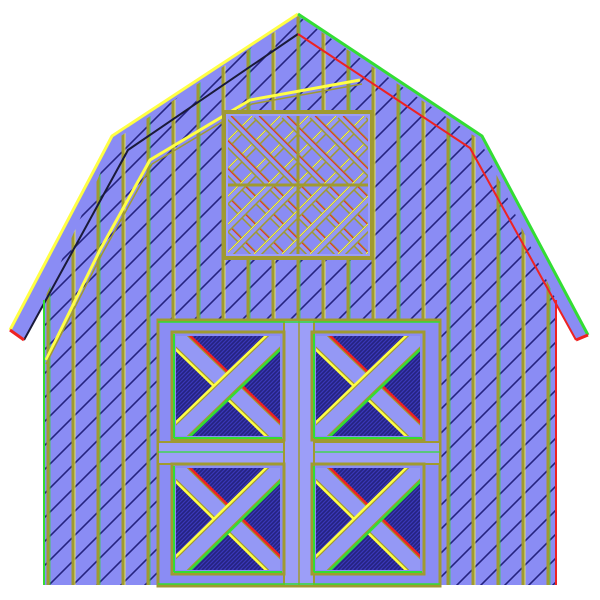 The height and width of the screenshot is (600, 600). Describe the element at coordinates (582, 337) in the screenshot. I see `roof-end-right` at that location.